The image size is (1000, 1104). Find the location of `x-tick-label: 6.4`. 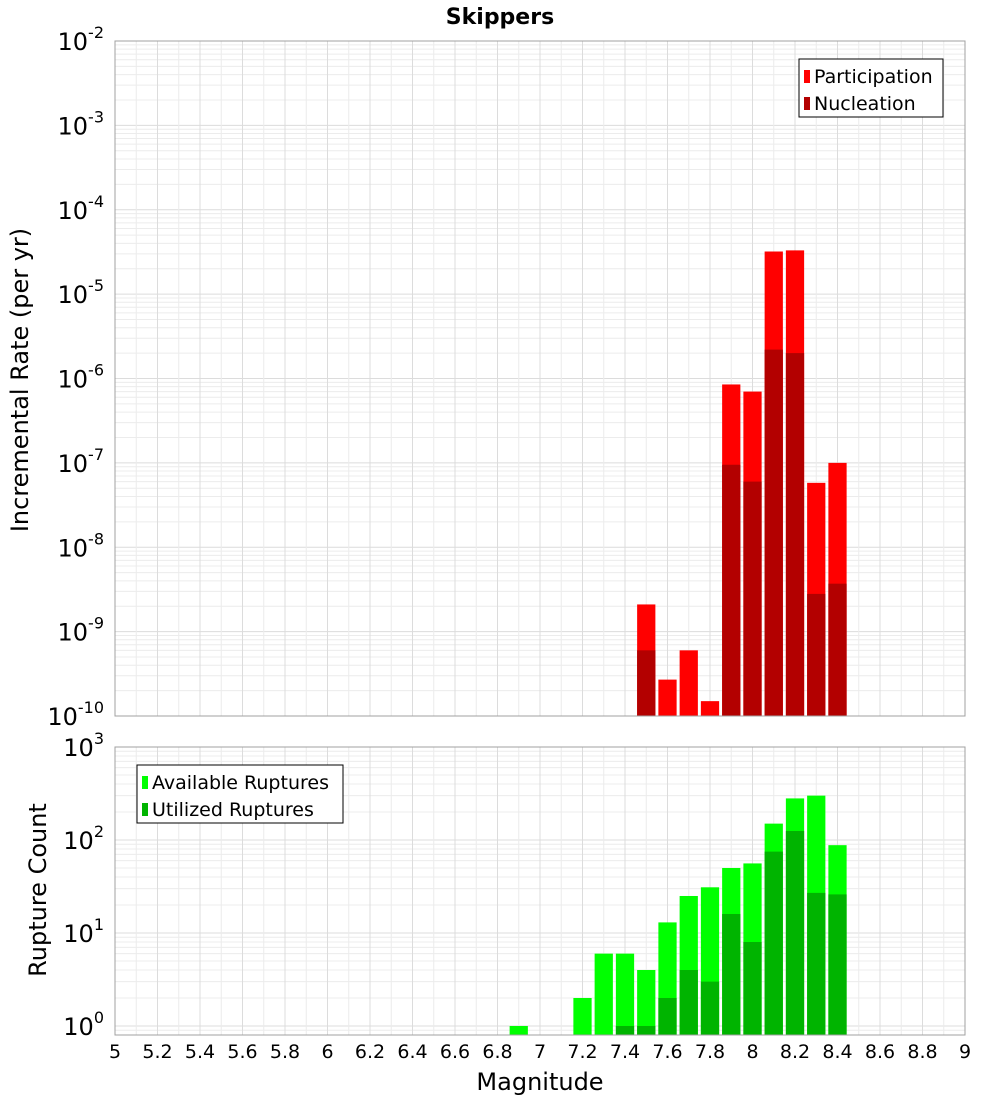

x-tick-label: 6.4 is located at coordinates (412, 1052).